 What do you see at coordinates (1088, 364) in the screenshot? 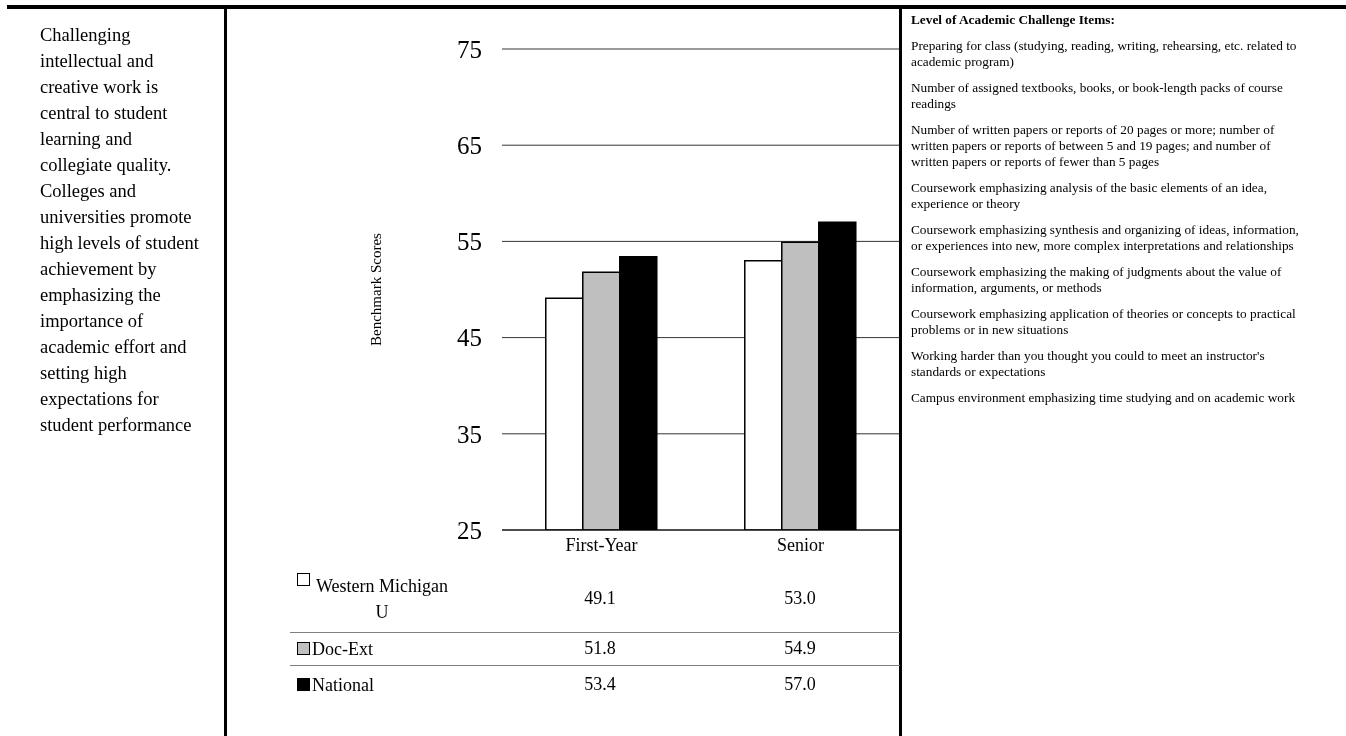
I see `text: Working harder than you thought you could to meet an instructor's standards or expectations` at bounding box center [1088, 364].